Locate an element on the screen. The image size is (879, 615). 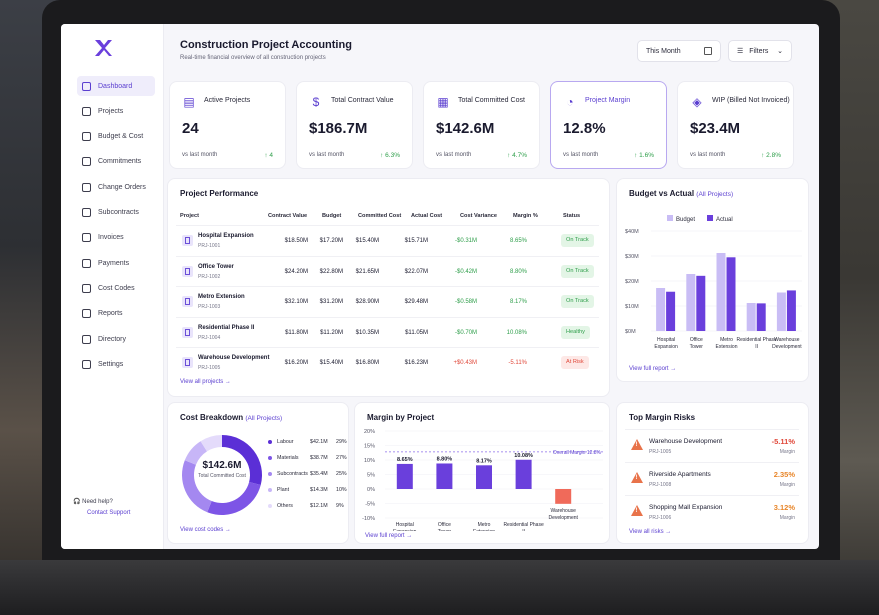
donut-slice-others is located at coordinates (211, 443).